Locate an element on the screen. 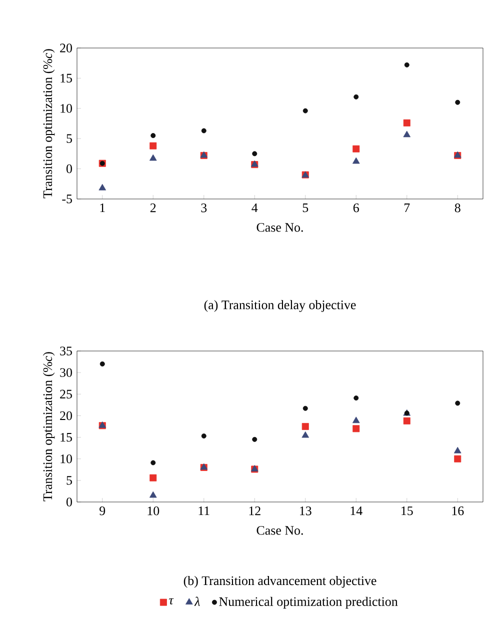  x-tick-label: 1 is located at coordinates (102, 208).